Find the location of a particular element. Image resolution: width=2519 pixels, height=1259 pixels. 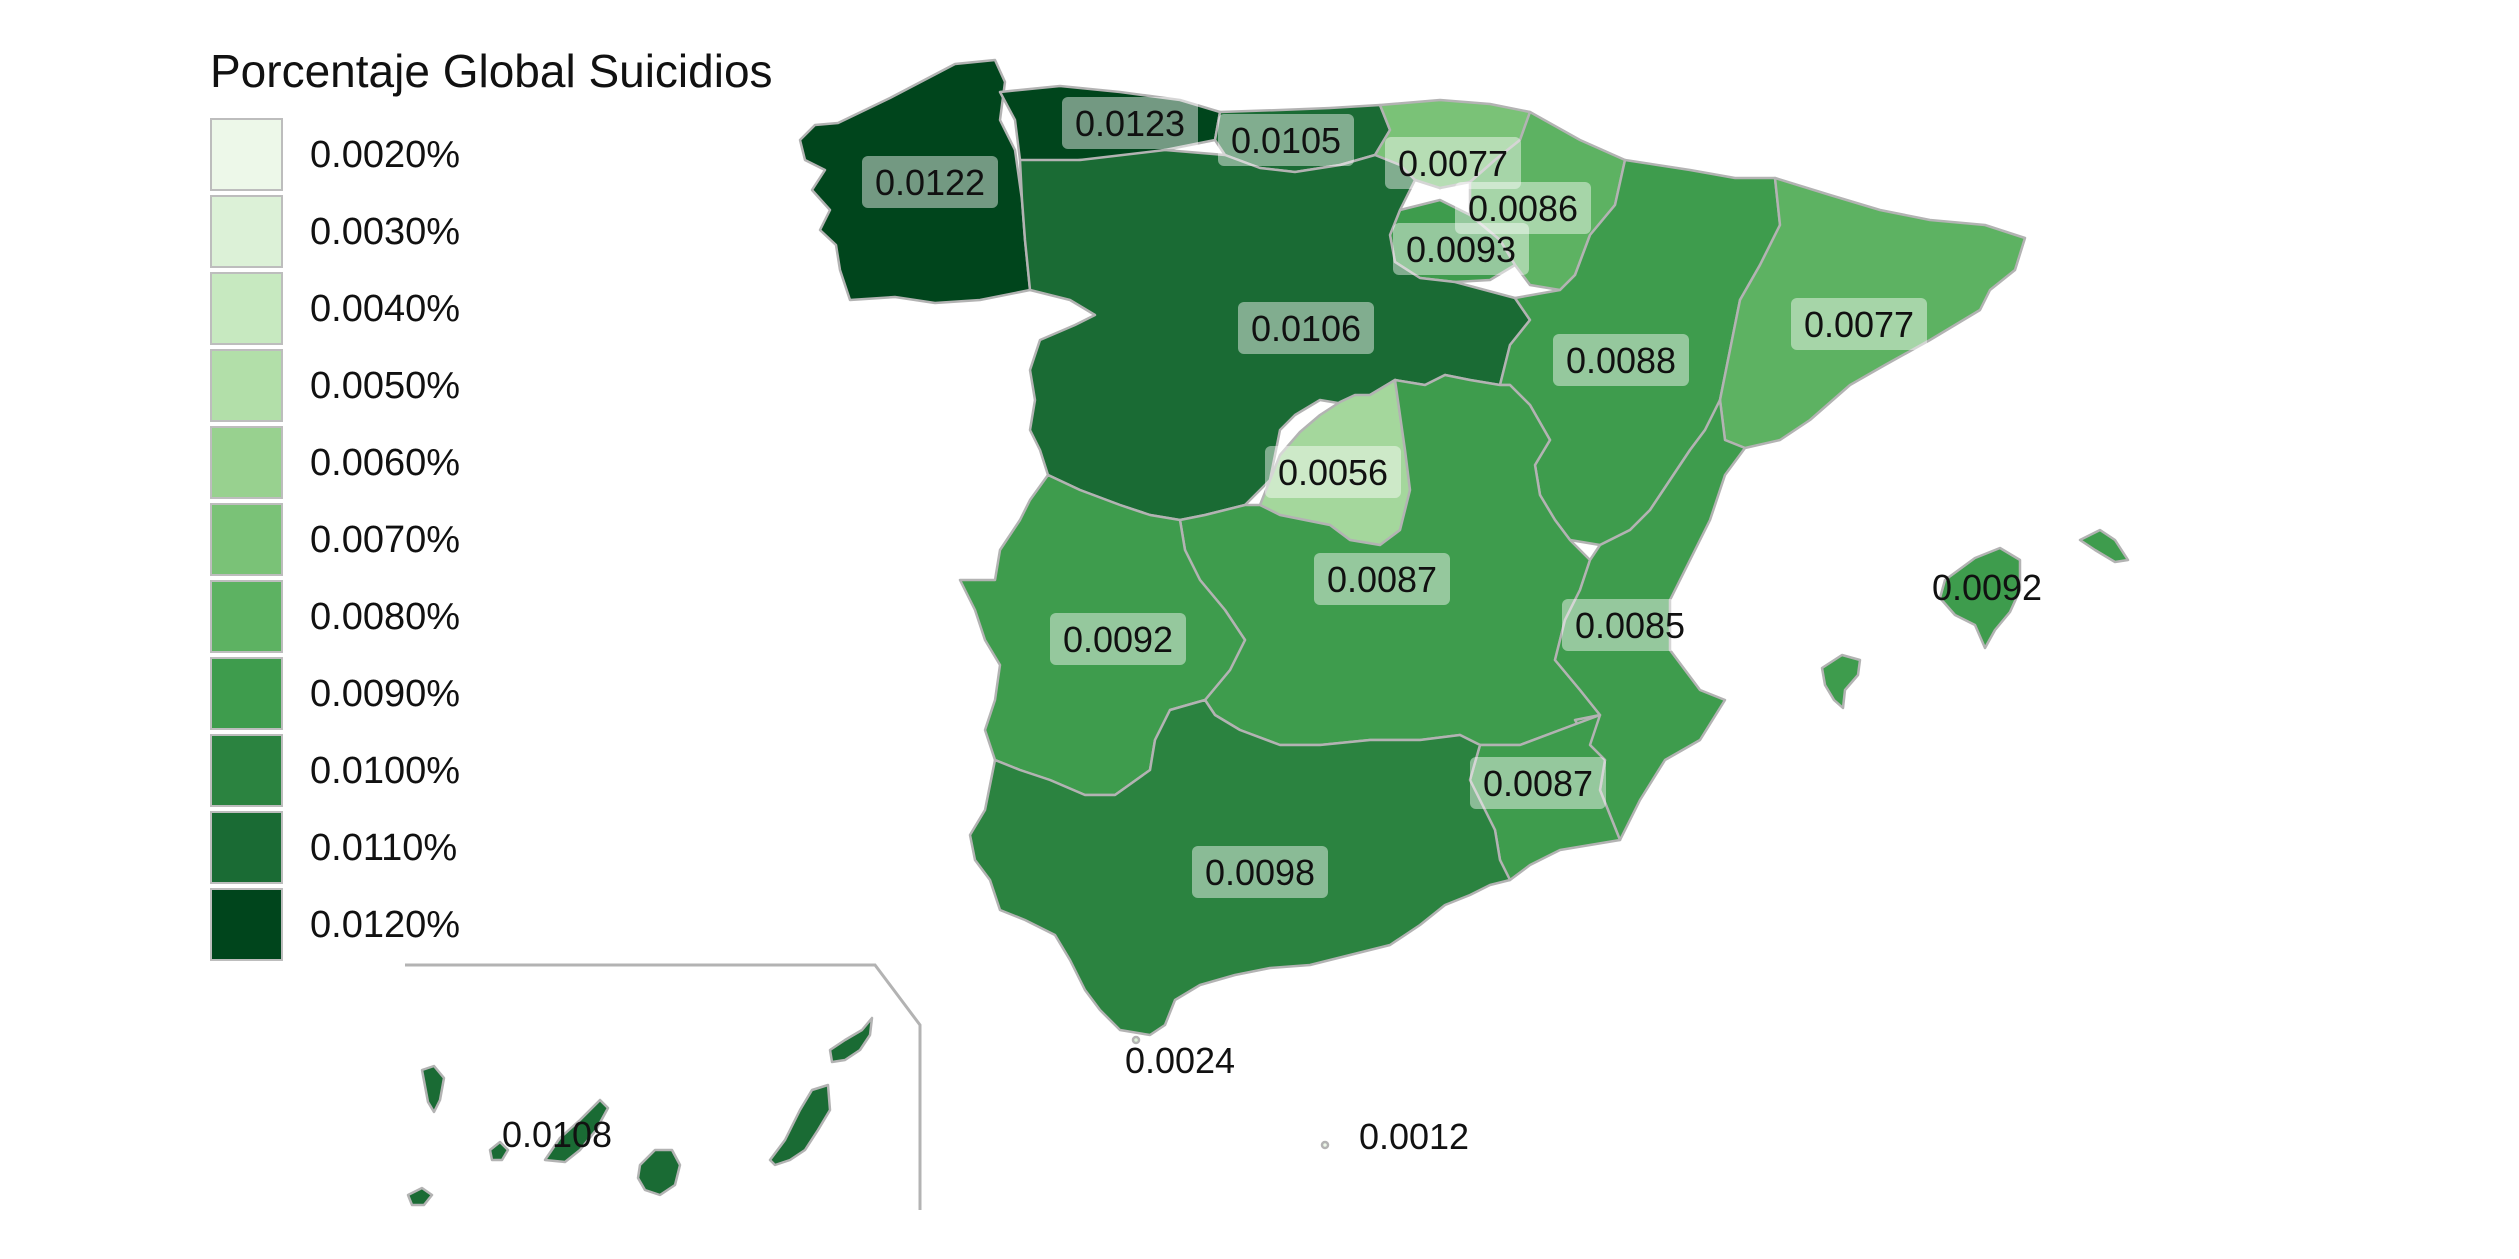

label-text: 0.0123 is located at coordinates (1130, 123).